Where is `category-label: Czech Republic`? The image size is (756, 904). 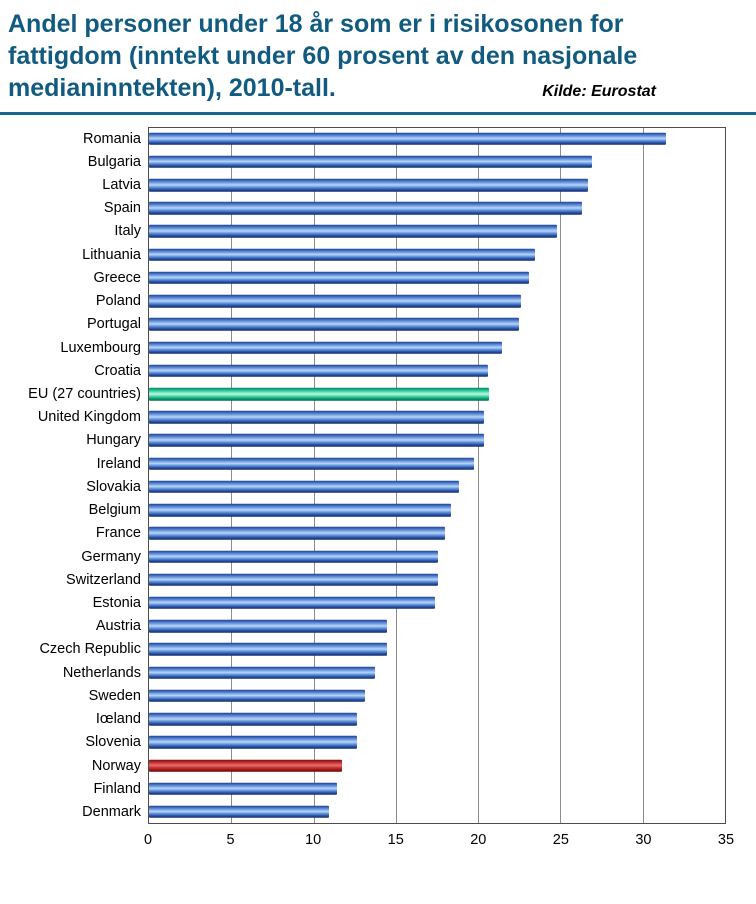 category-label: Czech Republic is located at coordinates (90, 649).